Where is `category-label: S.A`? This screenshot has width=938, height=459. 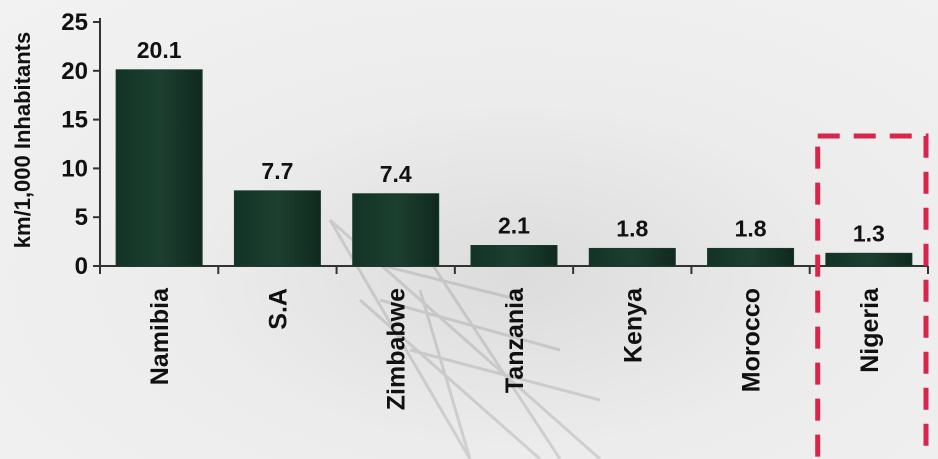
category-label: S.A is located at coordinates (278, 309).